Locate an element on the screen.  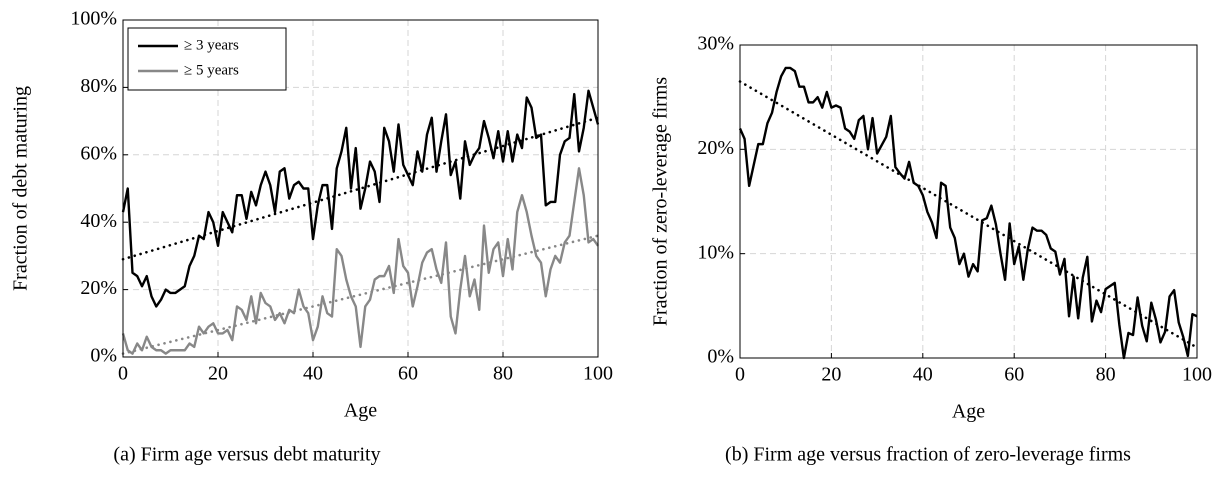
y-axis-label: Fraction of zero-leverage firms is located at coordinates (661, 202).